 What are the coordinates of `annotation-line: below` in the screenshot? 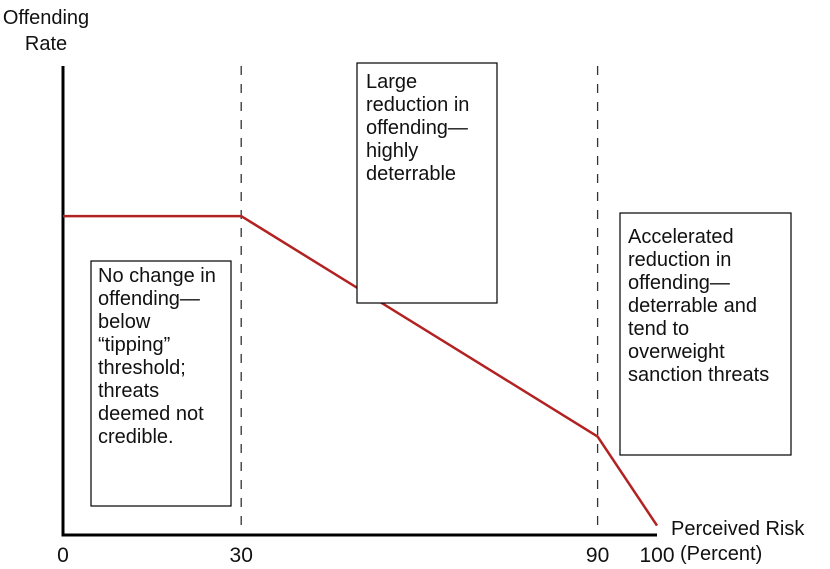 It's located at (124, 322).